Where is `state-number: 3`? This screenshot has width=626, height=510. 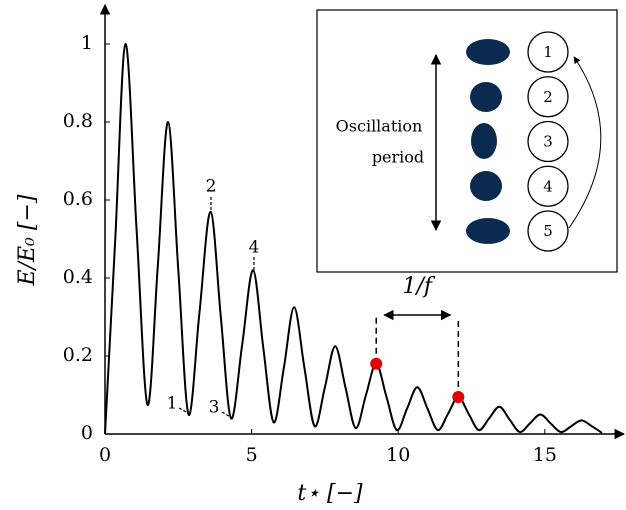 state-number: 3 is located at coordinates (548, 142).